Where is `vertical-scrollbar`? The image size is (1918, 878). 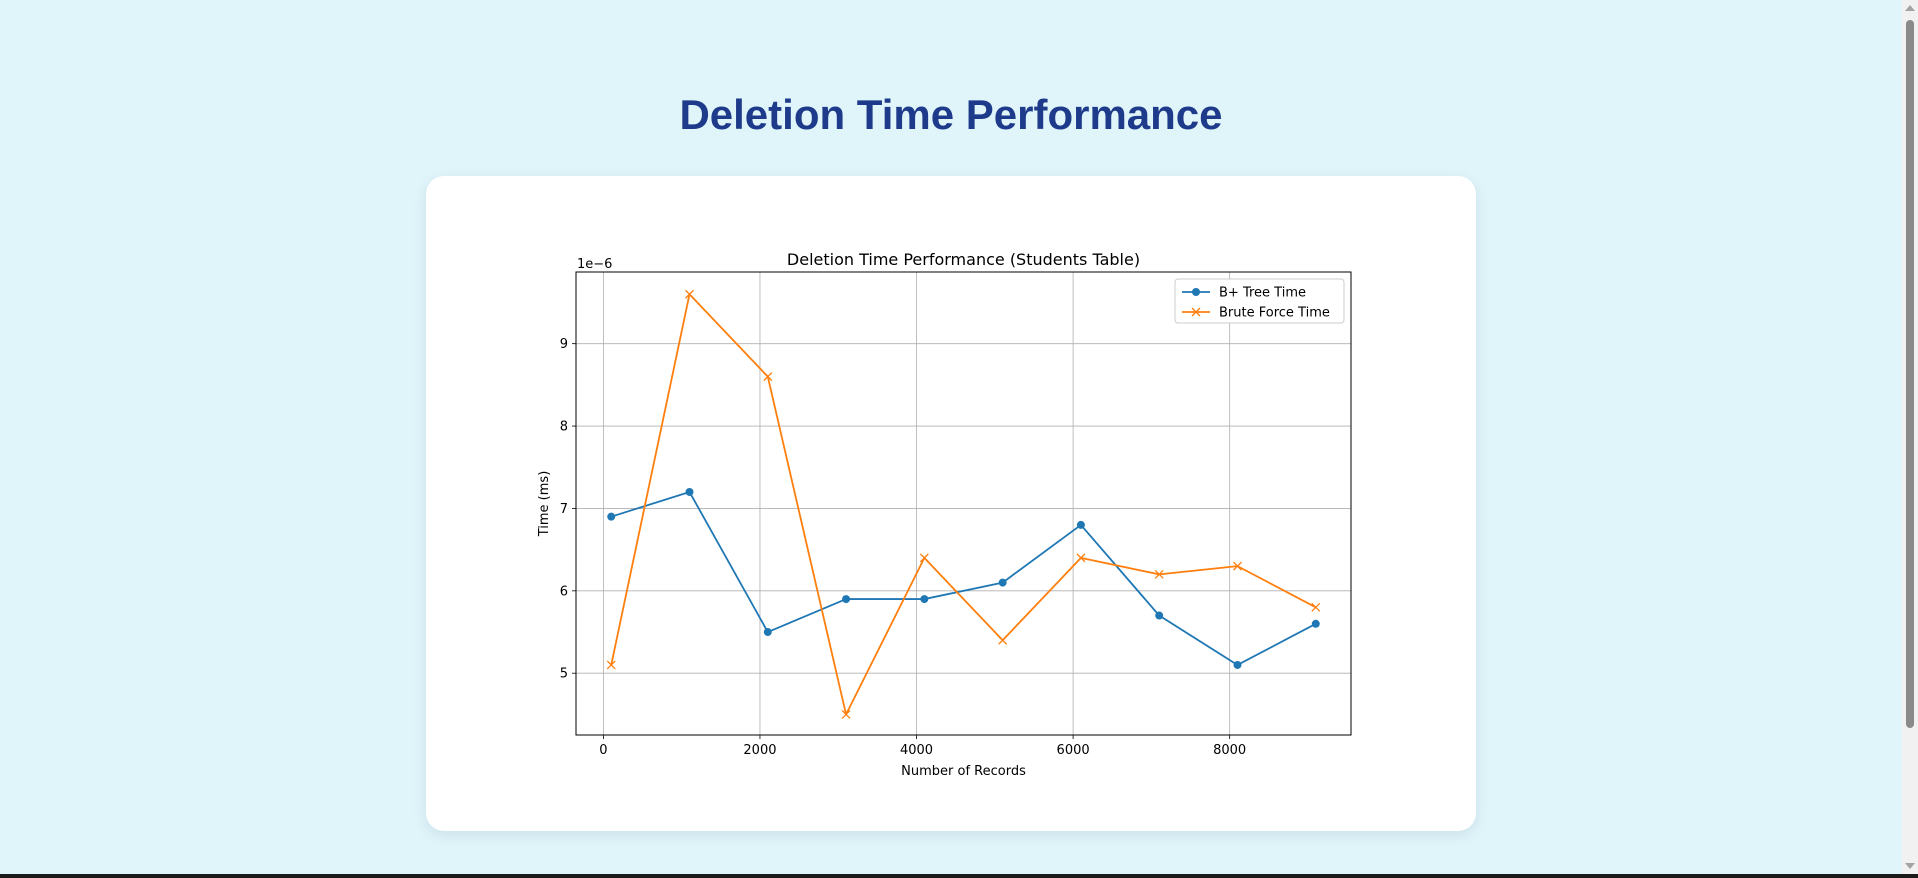 vertical-scrollbar is located at coordinates (1910, 437).